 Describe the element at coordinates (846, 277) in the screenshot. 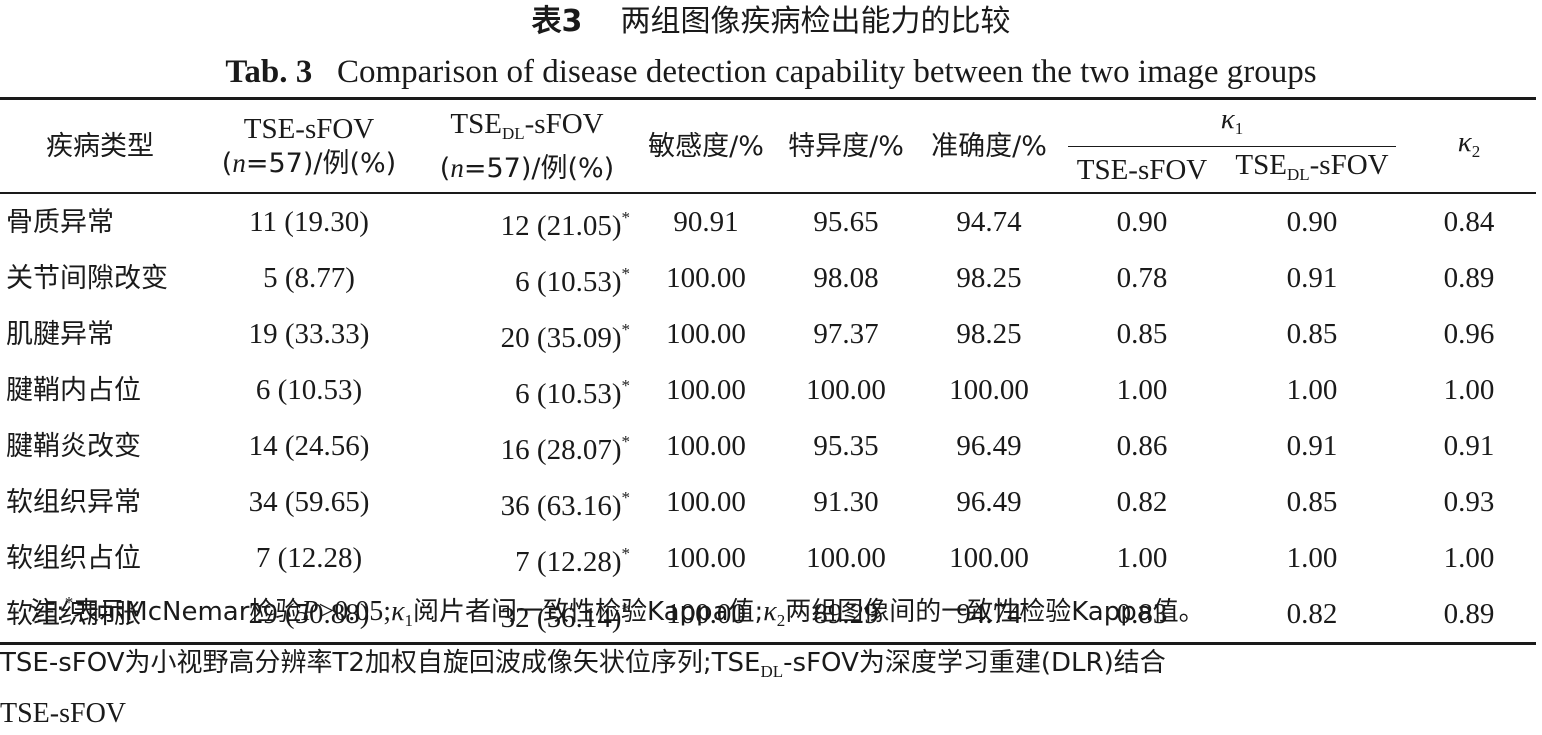

I see `cell-specificity: 98.08` at that location.